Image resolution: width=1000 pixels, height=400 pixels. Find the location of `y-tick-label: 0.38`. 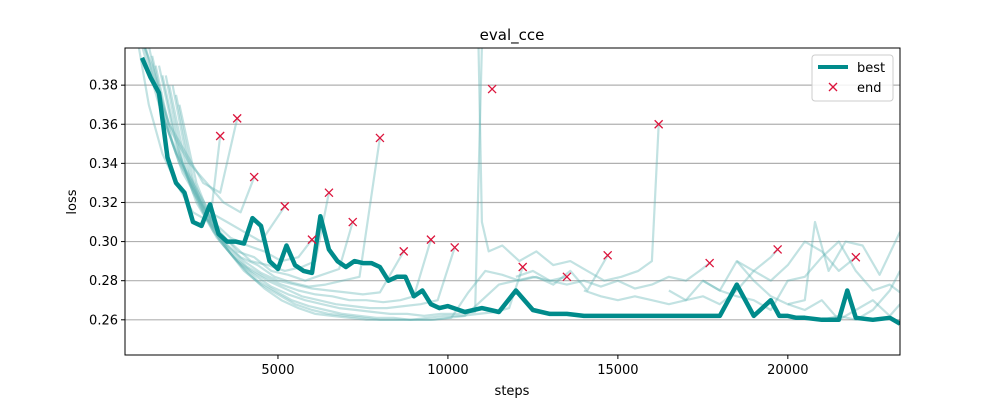

y-tick-label: 0.38 is located at coordinates (103, 86).